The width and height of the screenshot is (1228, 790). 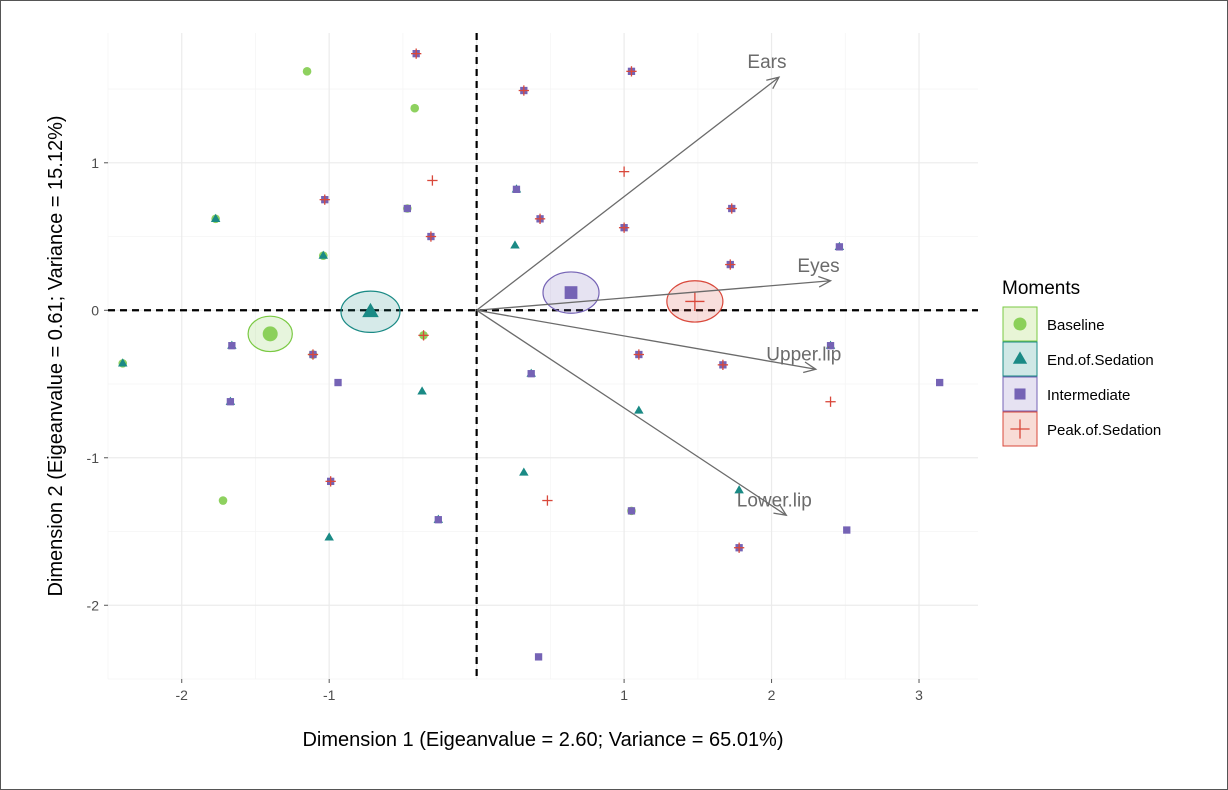 I want to click on arrow-eyes: Eyes, so click(x=658, y=283).